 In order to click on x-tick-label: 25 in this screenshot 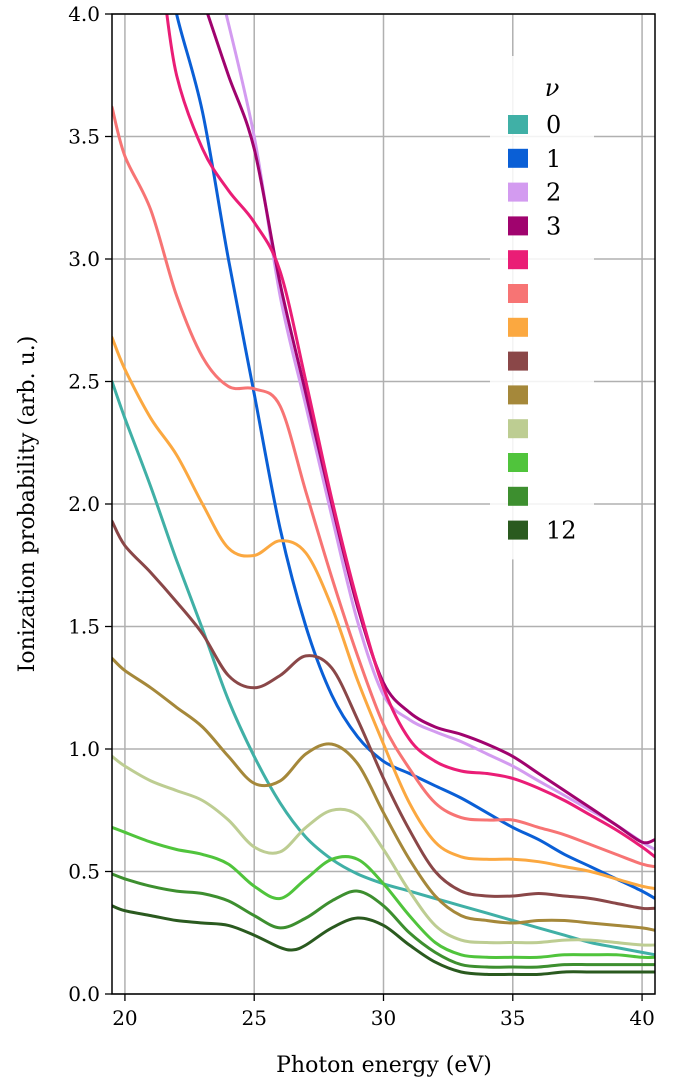, I will do `click(253, 1018)`.